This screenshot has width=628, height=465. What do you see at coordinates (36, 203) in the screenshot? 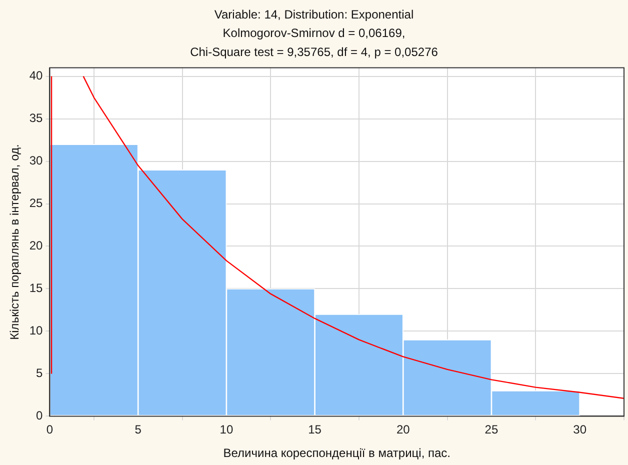
I see `y-tick-label: 25` at bounding box center [36, 203].